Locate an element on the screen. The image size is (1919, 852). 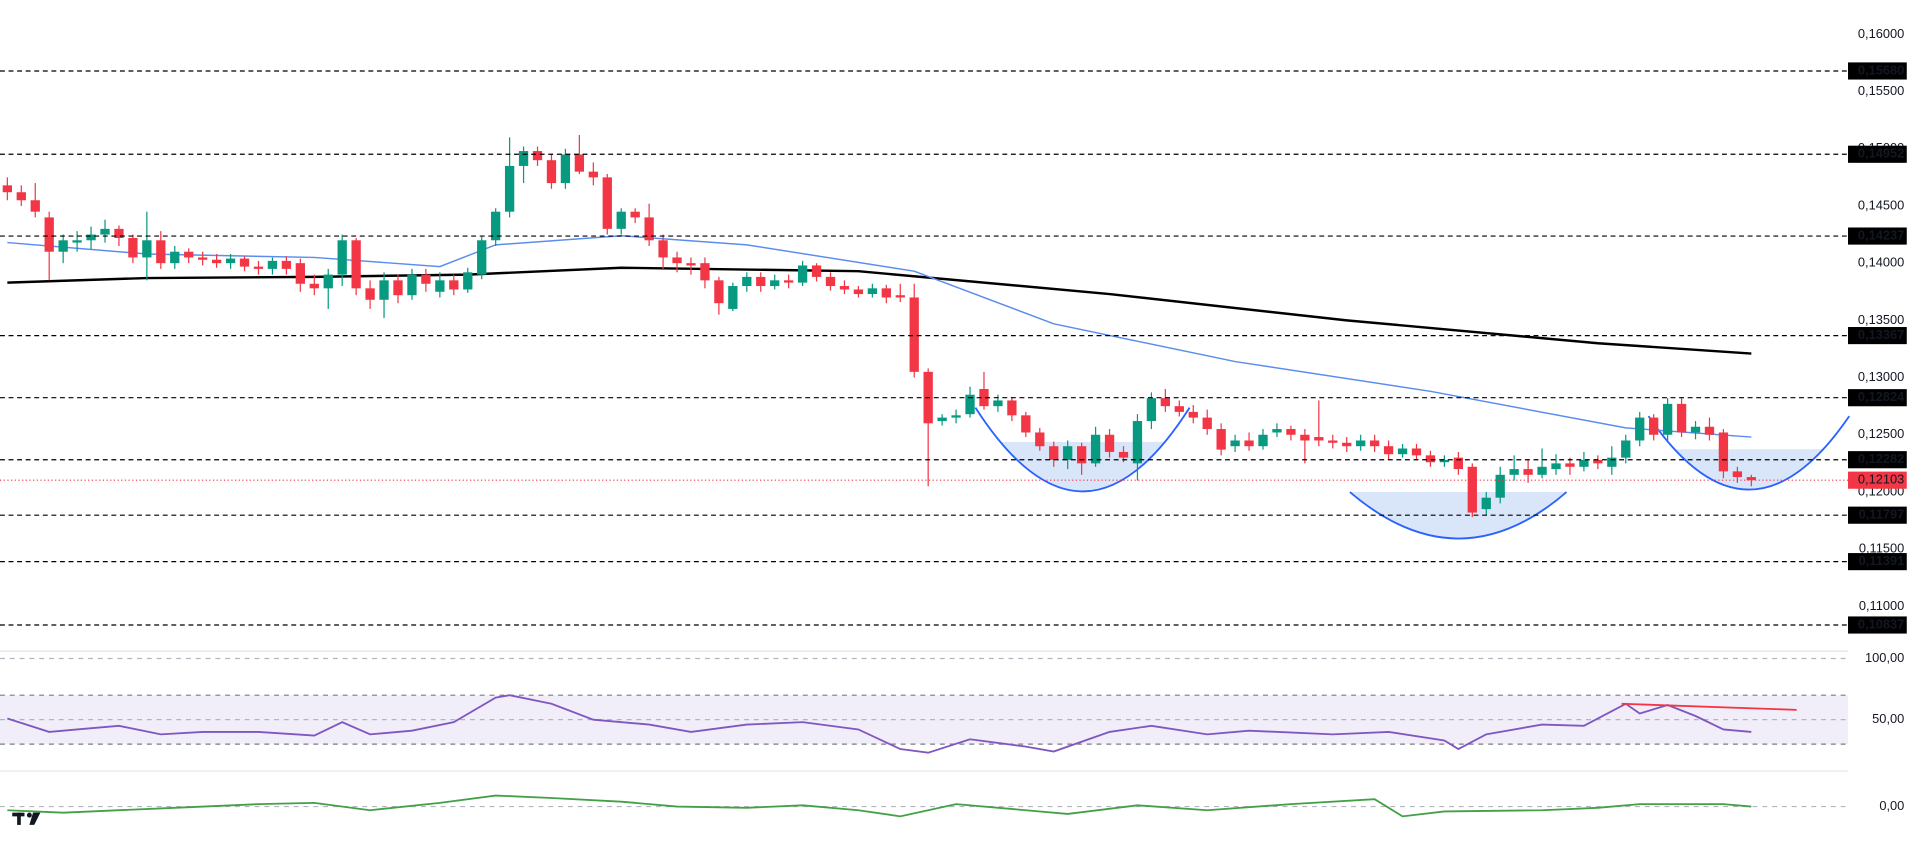
level-label: 0,11797 is located at coordinates (1882, 514).